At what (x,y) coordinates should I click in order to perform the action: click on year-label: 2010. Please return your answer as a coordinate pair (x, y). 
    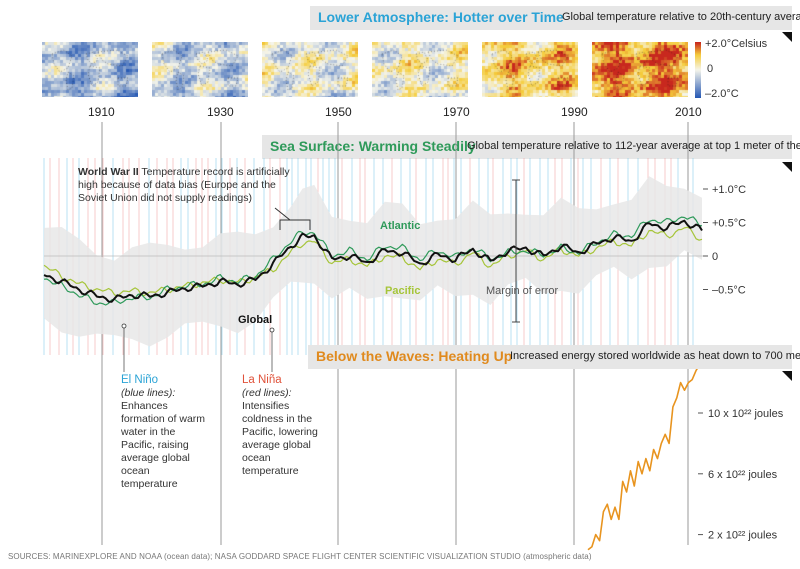
    Looking at the image, I should click on (688, 112).